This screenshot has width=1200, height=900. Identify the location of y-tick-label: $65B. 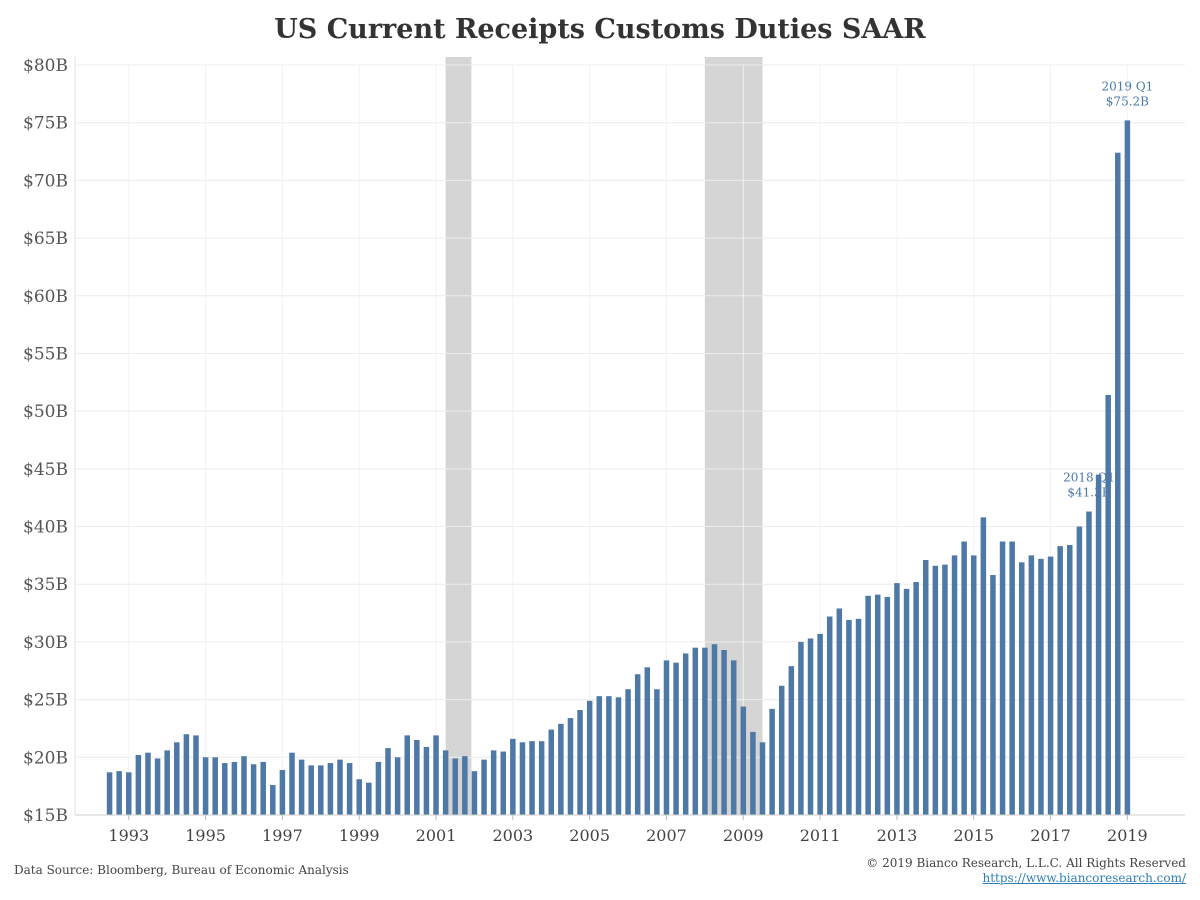
(45, 239).